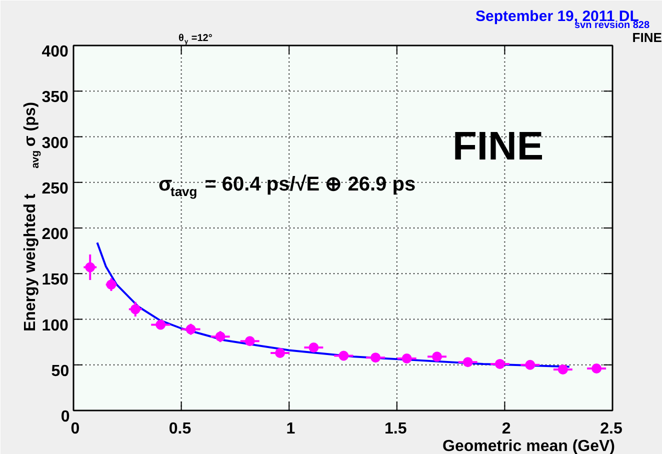 The image size is (662, 454). I want to click on x-tick-label: 2, so click(506, 429).